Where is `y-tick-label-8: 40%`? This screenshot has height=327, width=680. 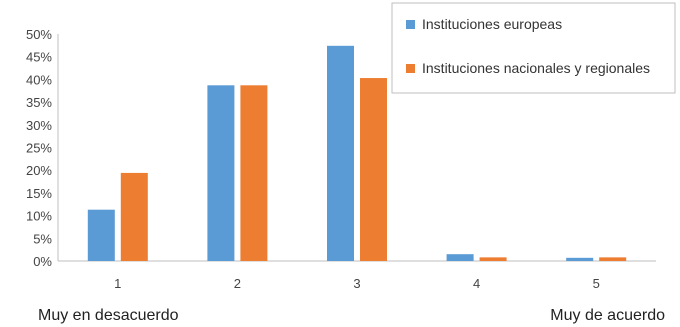
y-tick-label-8: 40% is located at coordinates (39, 79).